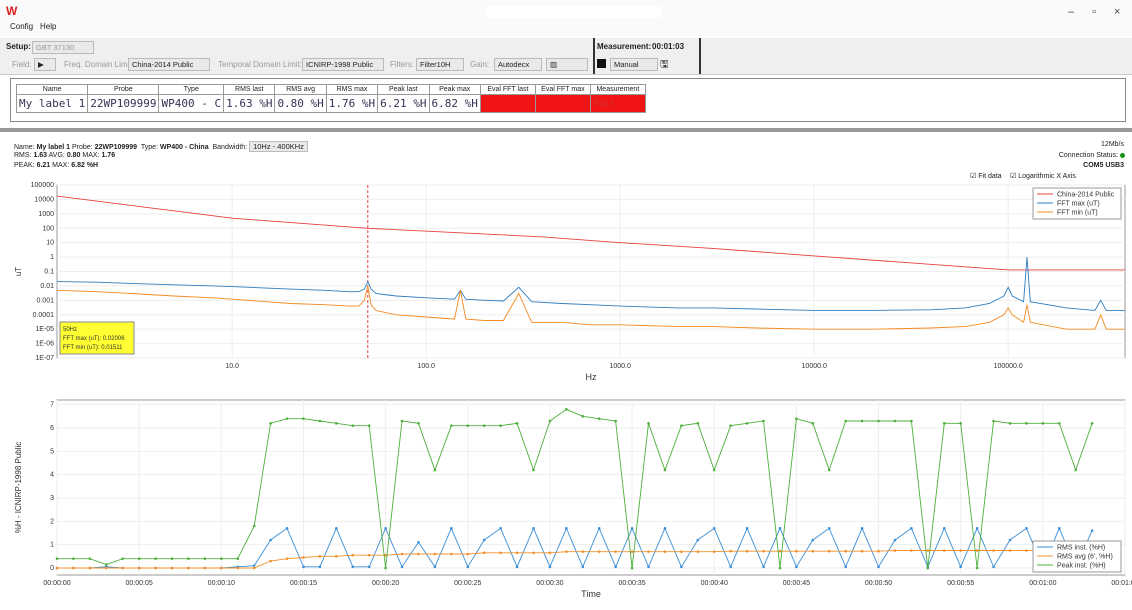 The image size is (1132, 610). I want to click on y-tick-label: 1E-05, so click(44, 329).